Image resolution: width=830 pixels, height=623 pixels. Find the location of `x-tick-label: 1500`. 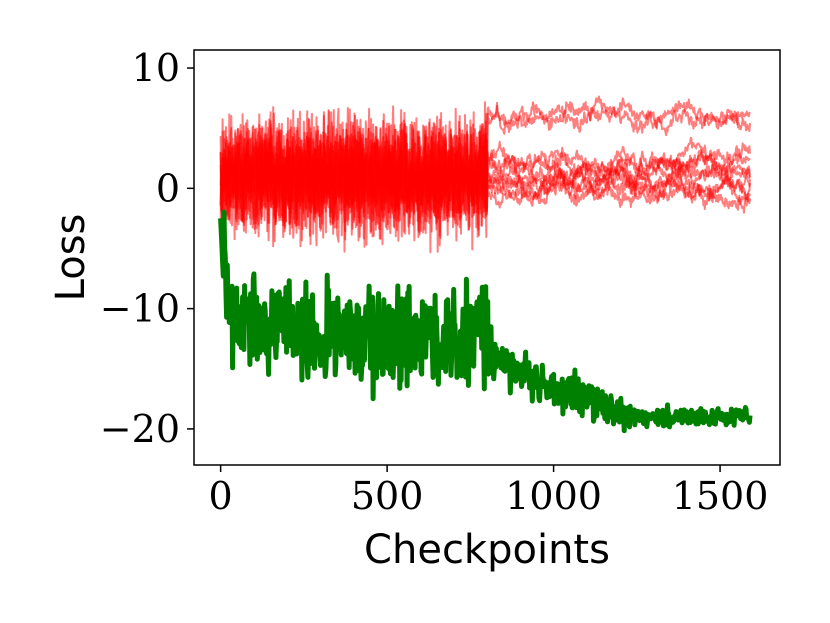

x-tick-label: 1500 is located at coordinates (720, 496).